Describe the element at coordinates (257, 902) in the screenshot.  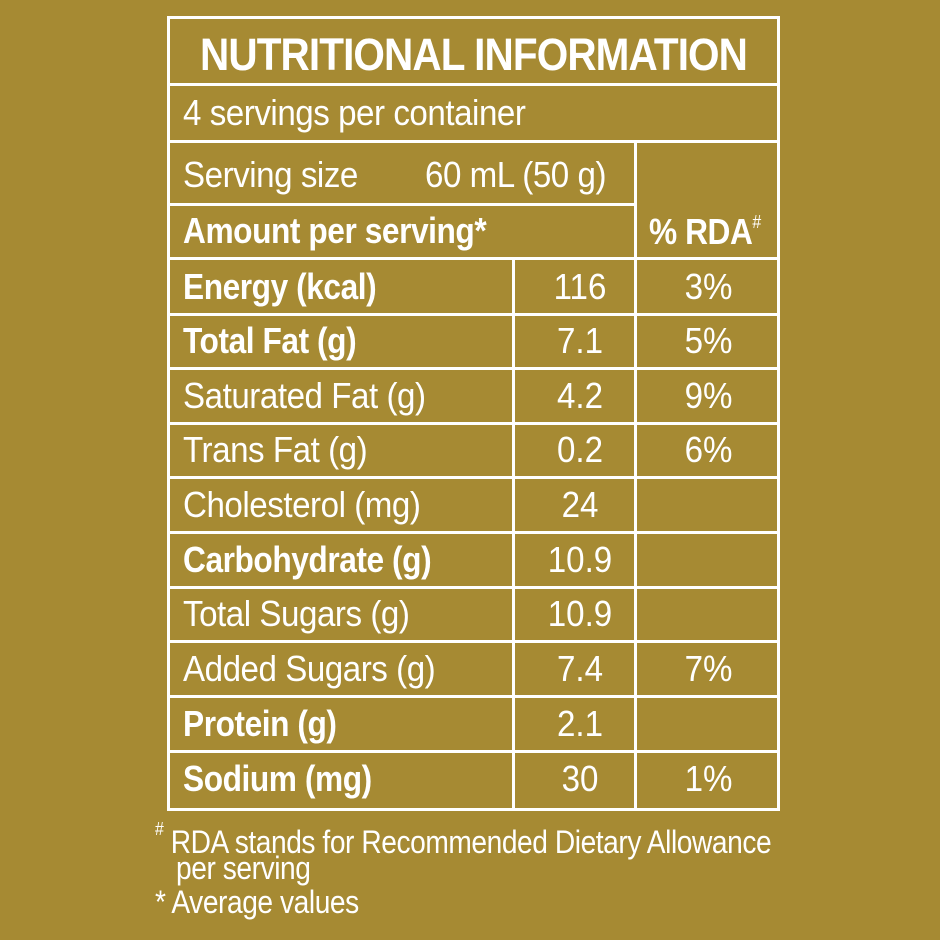
I see `footnote-average: * Average values` at that location.